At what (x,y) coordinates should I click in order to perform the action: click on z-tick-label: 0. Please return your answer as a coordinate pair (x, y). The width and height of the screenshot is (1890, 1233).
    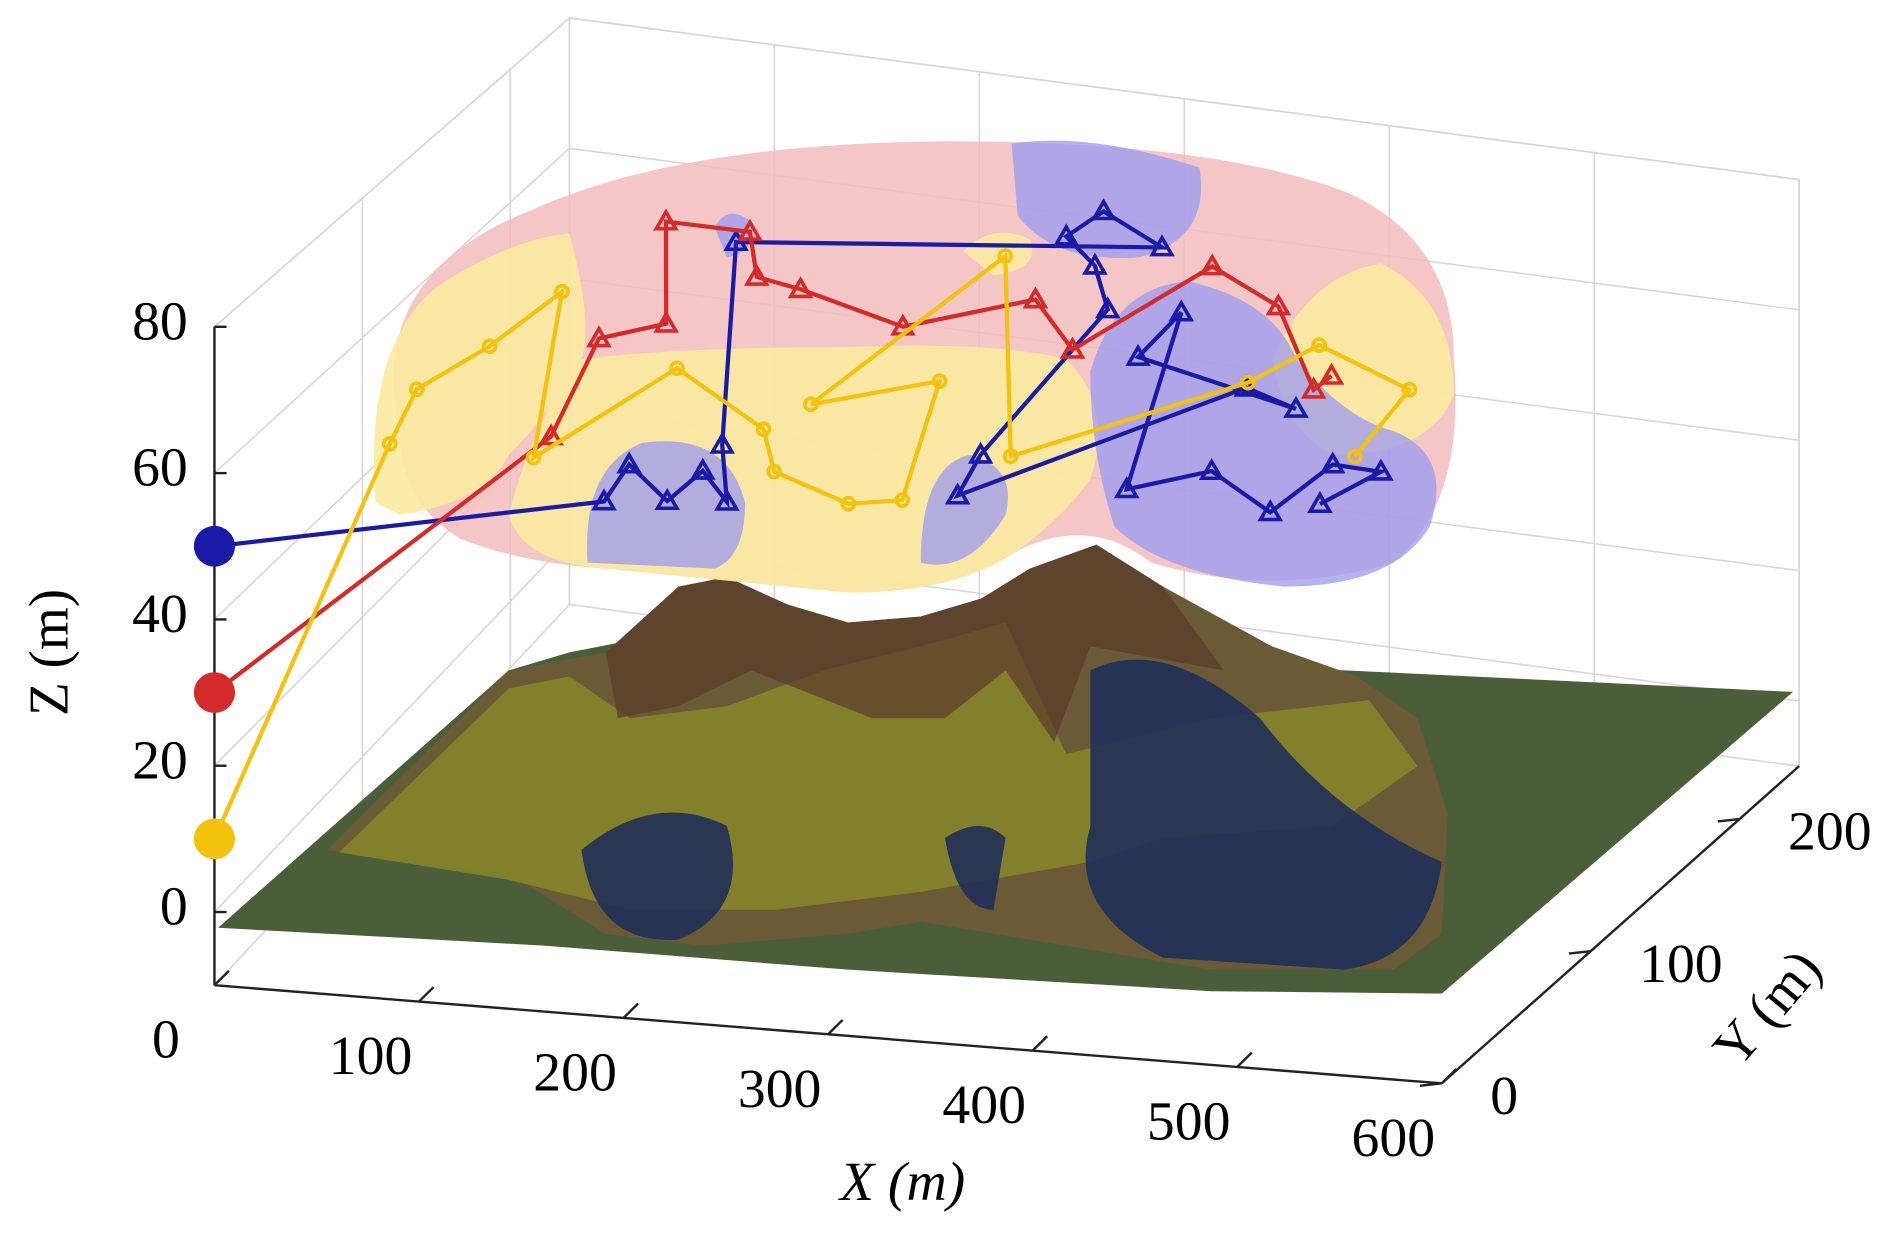
    Looking at the image, I should click on (174, 906).